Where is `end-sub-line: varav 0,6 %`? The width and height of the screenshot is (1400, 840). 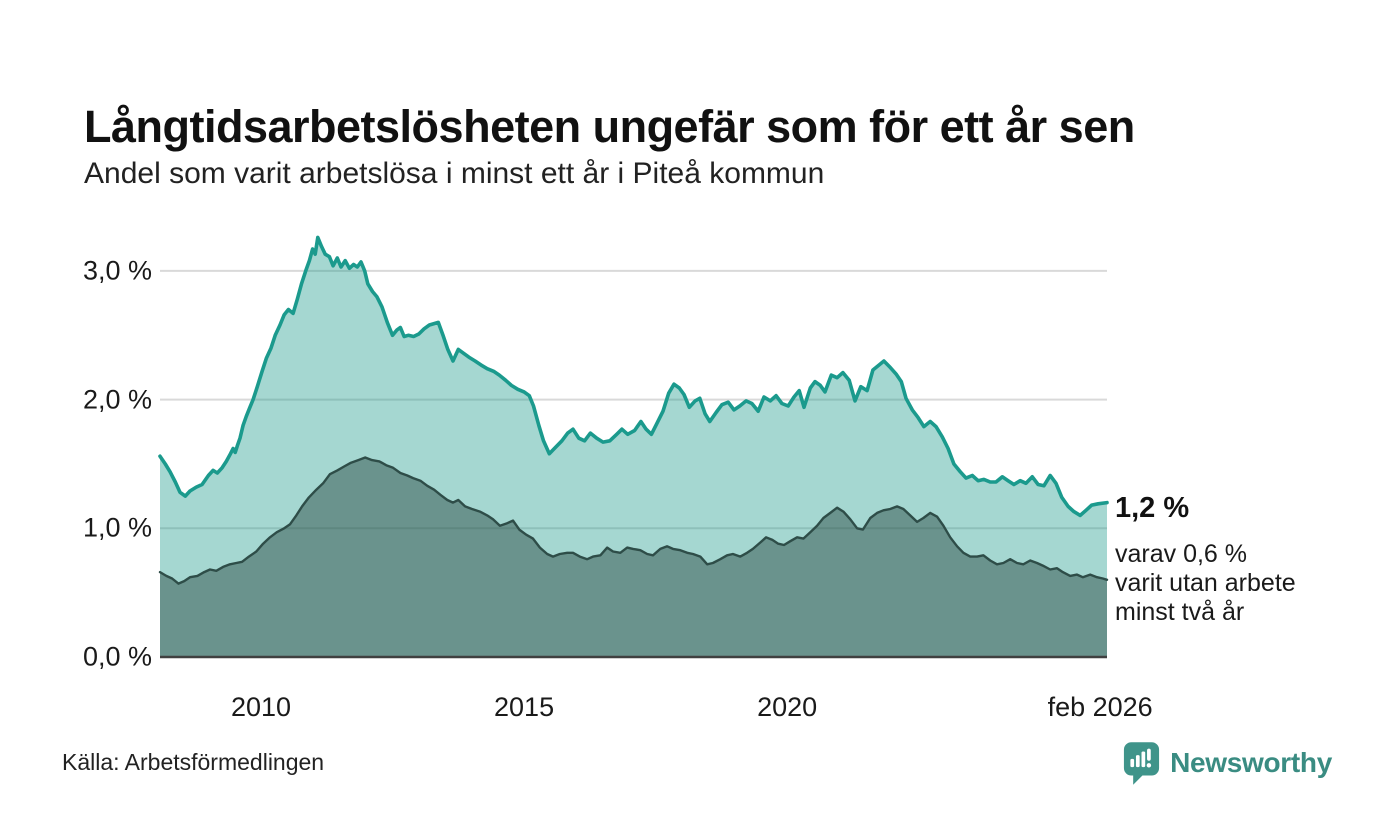
end-sub-line: varav 0,6 % is located at coordinates (1181, 554).